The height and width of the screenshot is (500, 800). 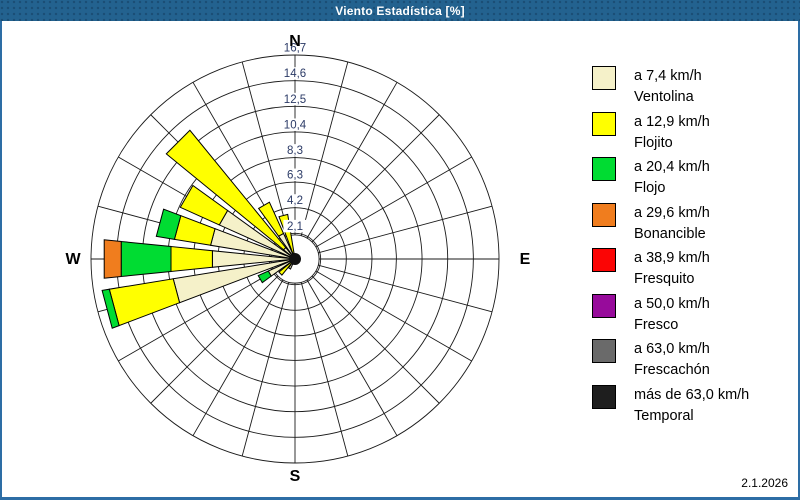 What do you see at coordinates (144, 302) in the screenshot?
I see `sector-bar-255-Flojito` at bounding box center [144, 302].